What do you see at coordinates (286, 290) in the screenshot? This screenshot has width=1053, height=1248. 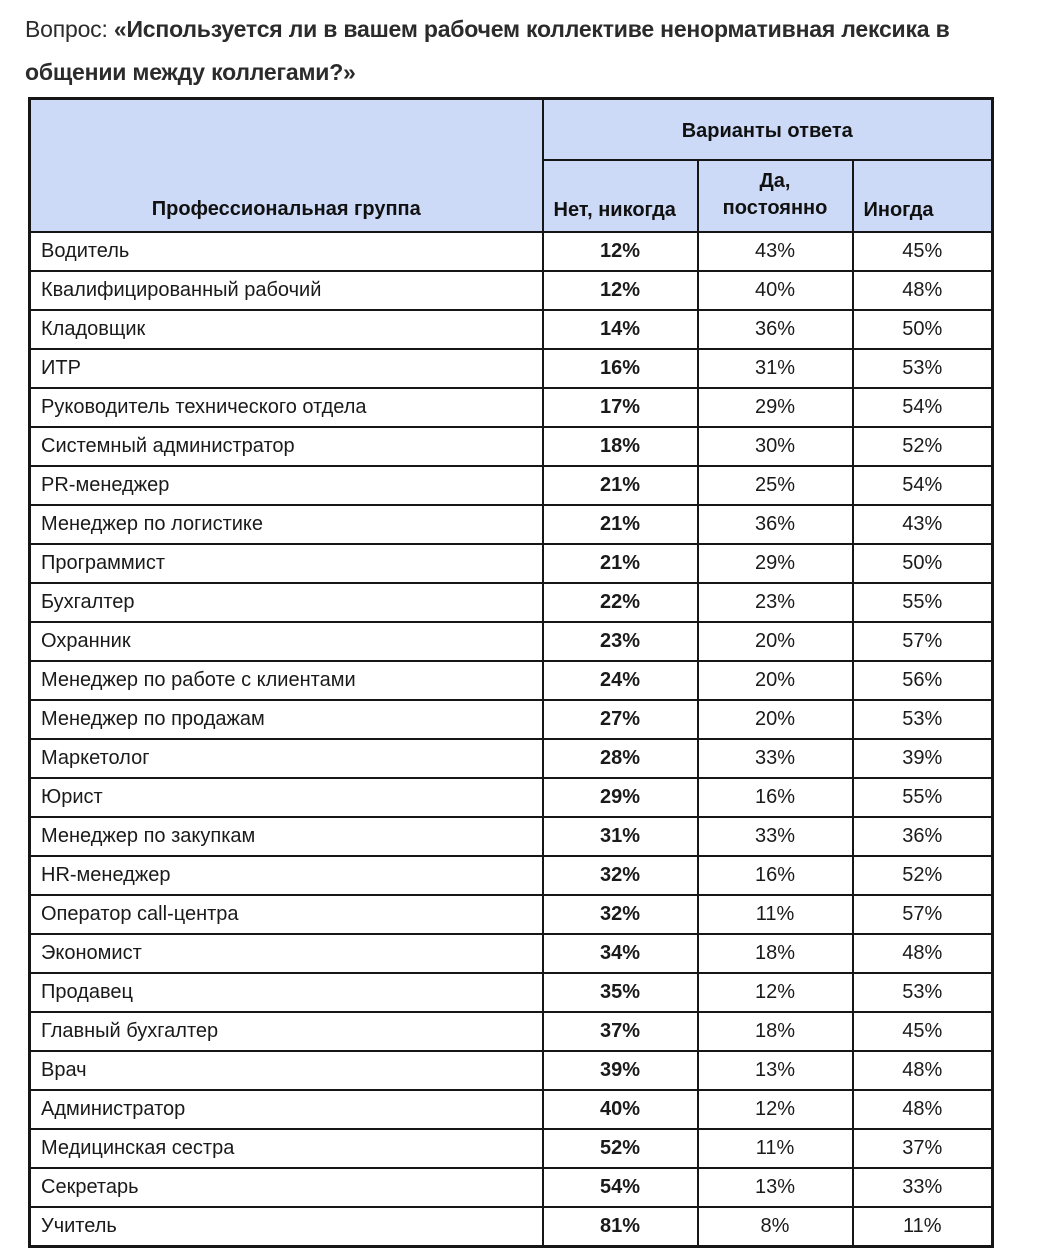 I see `cell-group: Квалифицированный рабочий` at bounding box center [286, 290].